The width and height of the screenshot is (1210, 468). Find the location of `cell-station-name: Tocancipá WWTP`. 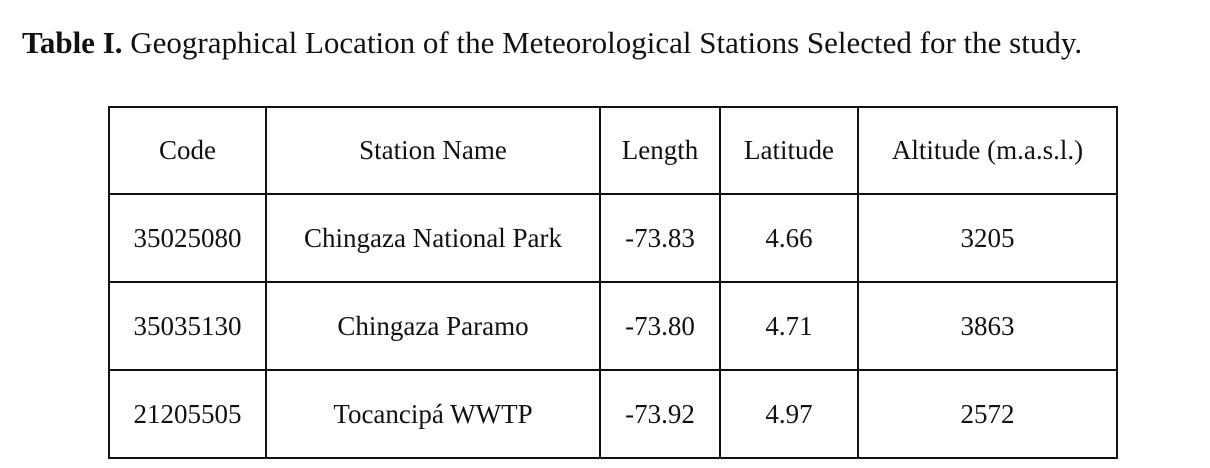

cell-station-name: Tocancipá WWTP is located at coordinates (433, 414).